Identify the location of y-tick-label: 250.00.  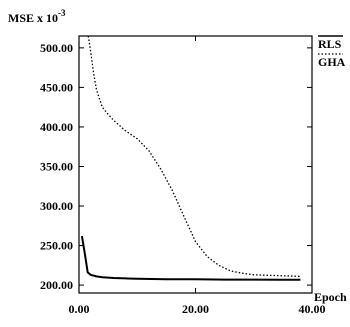
(56, 246).